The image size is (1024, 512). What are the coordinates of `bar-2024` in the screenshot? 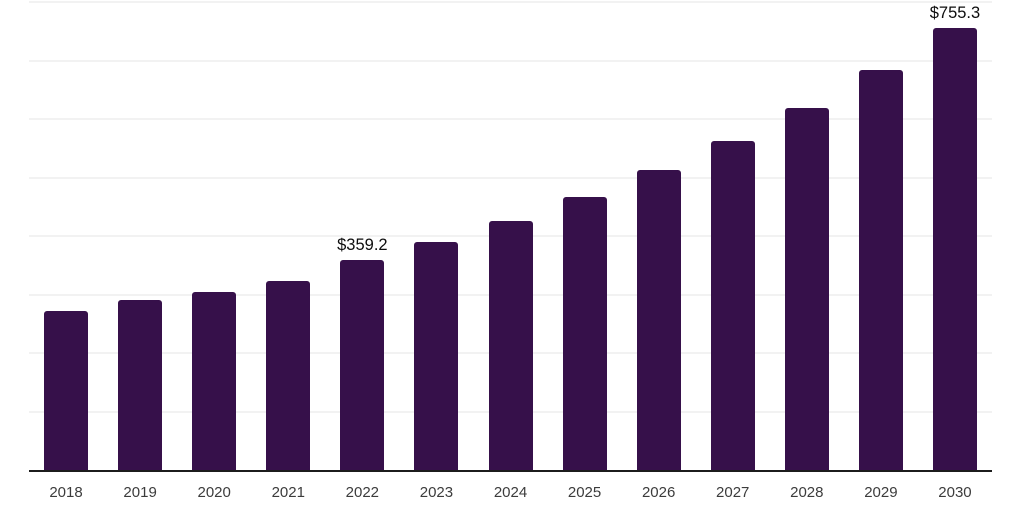 It's located at (510, 345).